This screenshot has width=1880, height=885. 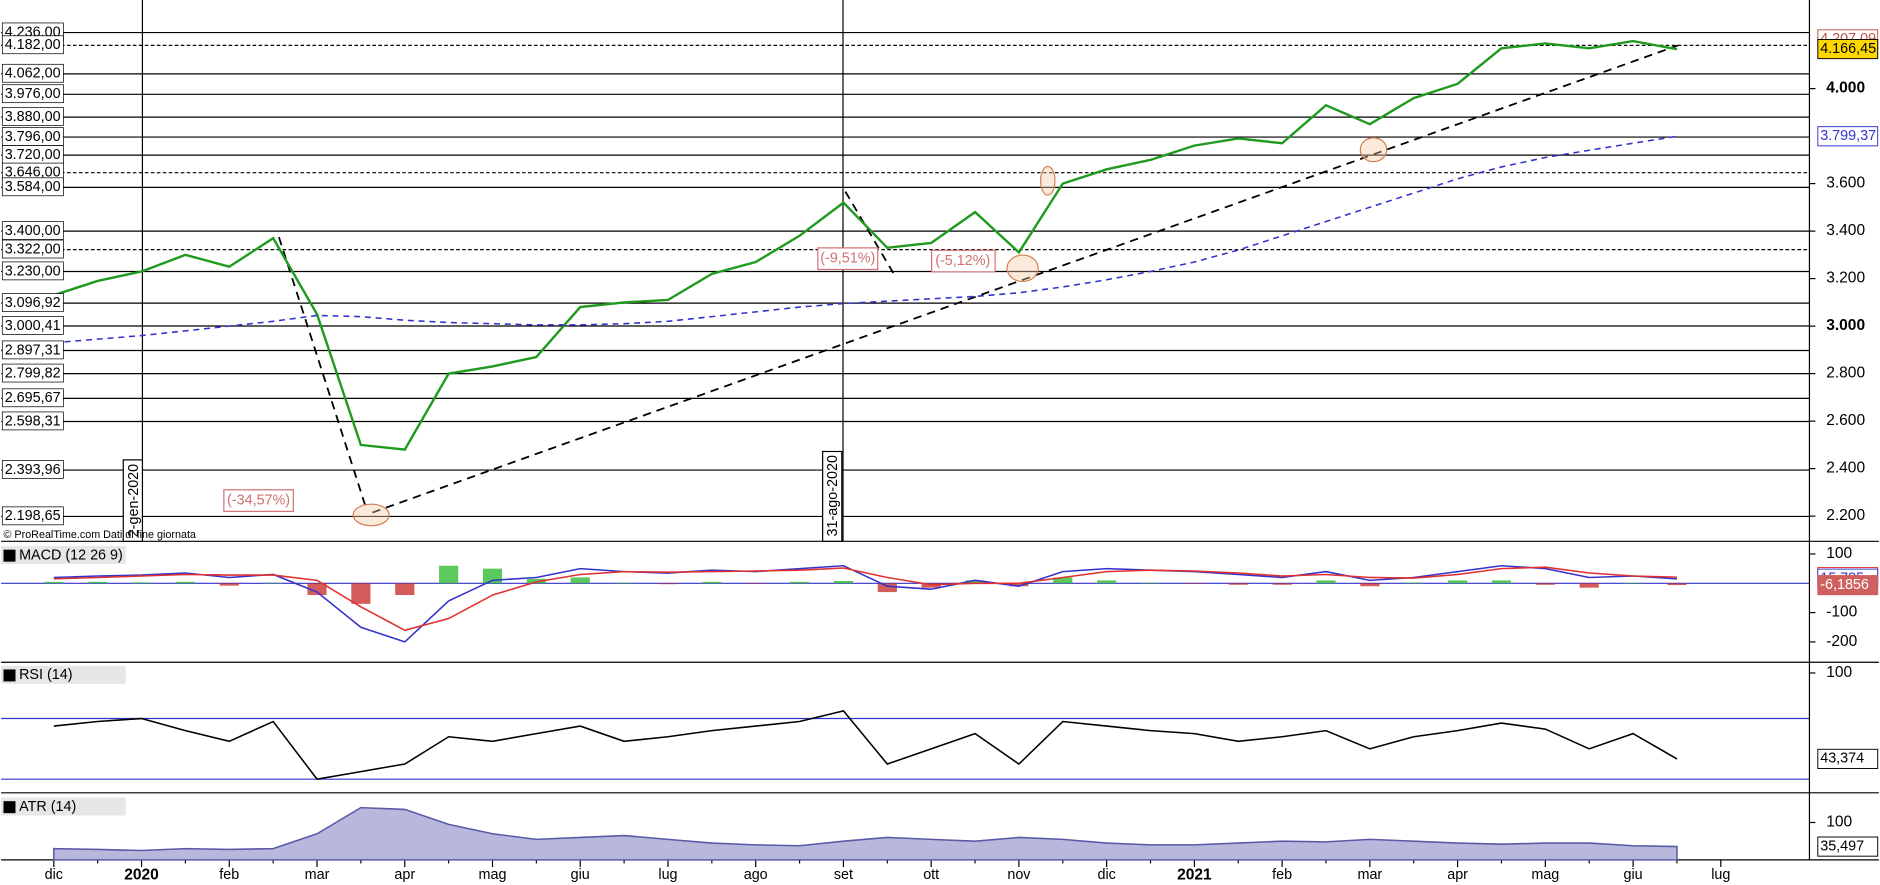 I want to click on level-label: 3.720,00, so click(x=33, y=155).